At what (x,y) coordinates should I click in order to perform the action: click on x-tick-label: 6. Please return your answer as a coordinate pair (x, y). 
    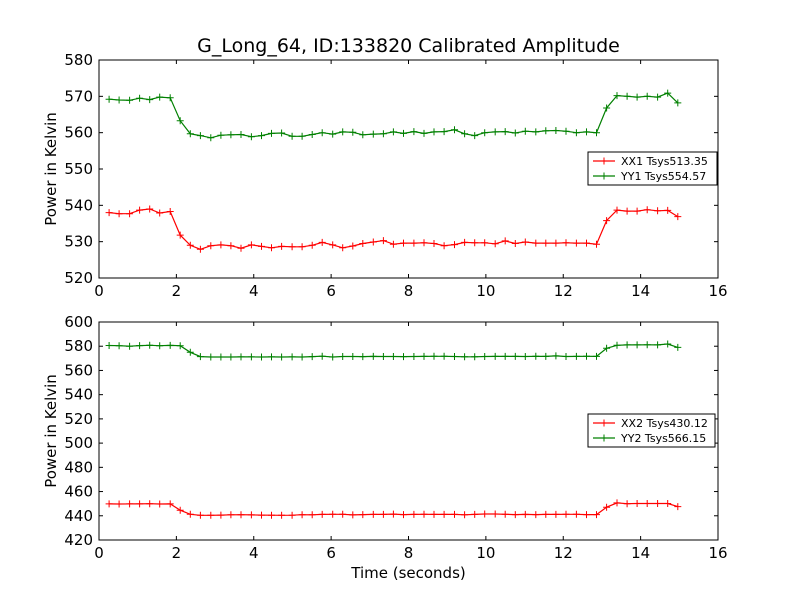
    Looking at the image, I should click on (331, 291).